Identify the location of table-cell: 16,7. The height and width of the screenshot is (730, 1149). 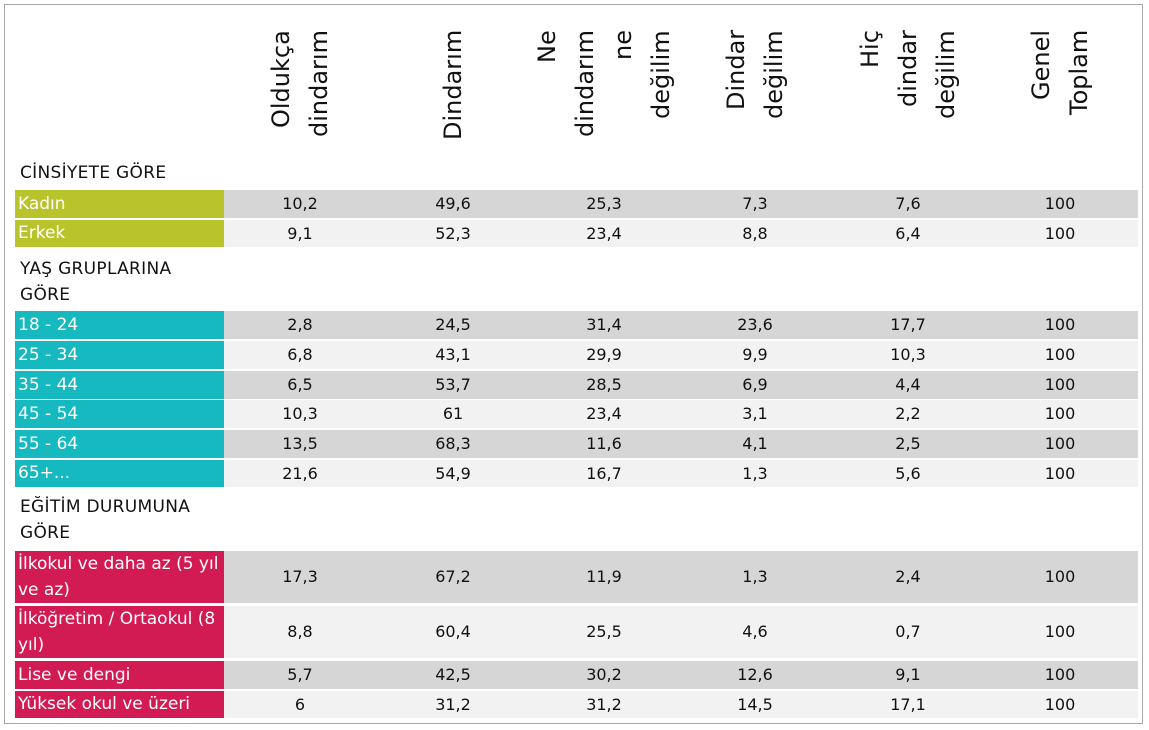
(604, 473).